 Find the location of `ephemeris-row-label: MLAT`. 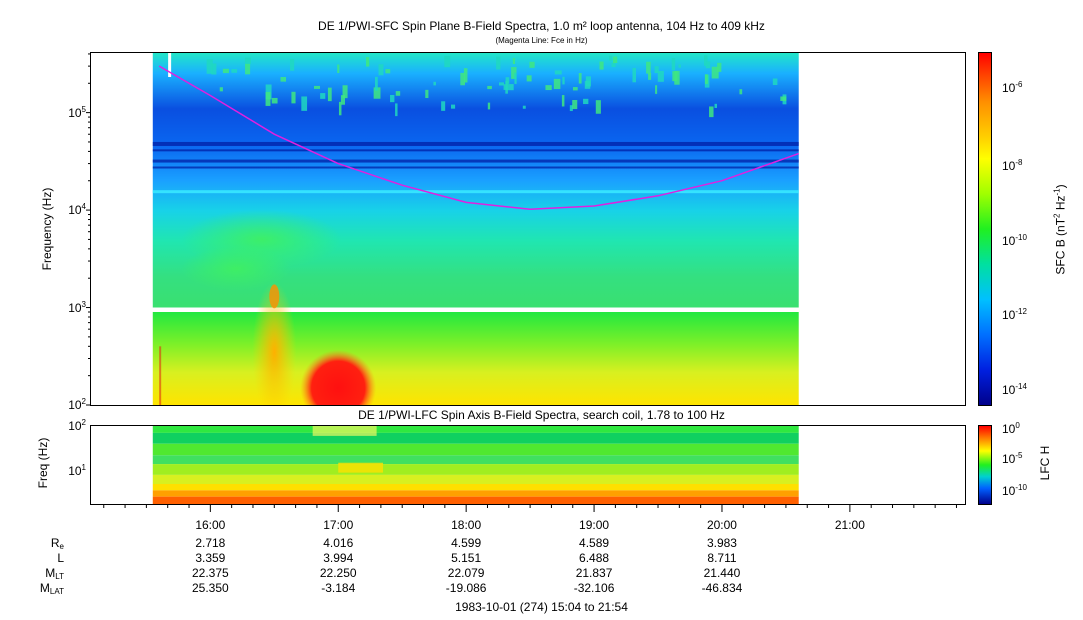

ephemeris-row-label: MLAT is located at coordinates (42, 588).